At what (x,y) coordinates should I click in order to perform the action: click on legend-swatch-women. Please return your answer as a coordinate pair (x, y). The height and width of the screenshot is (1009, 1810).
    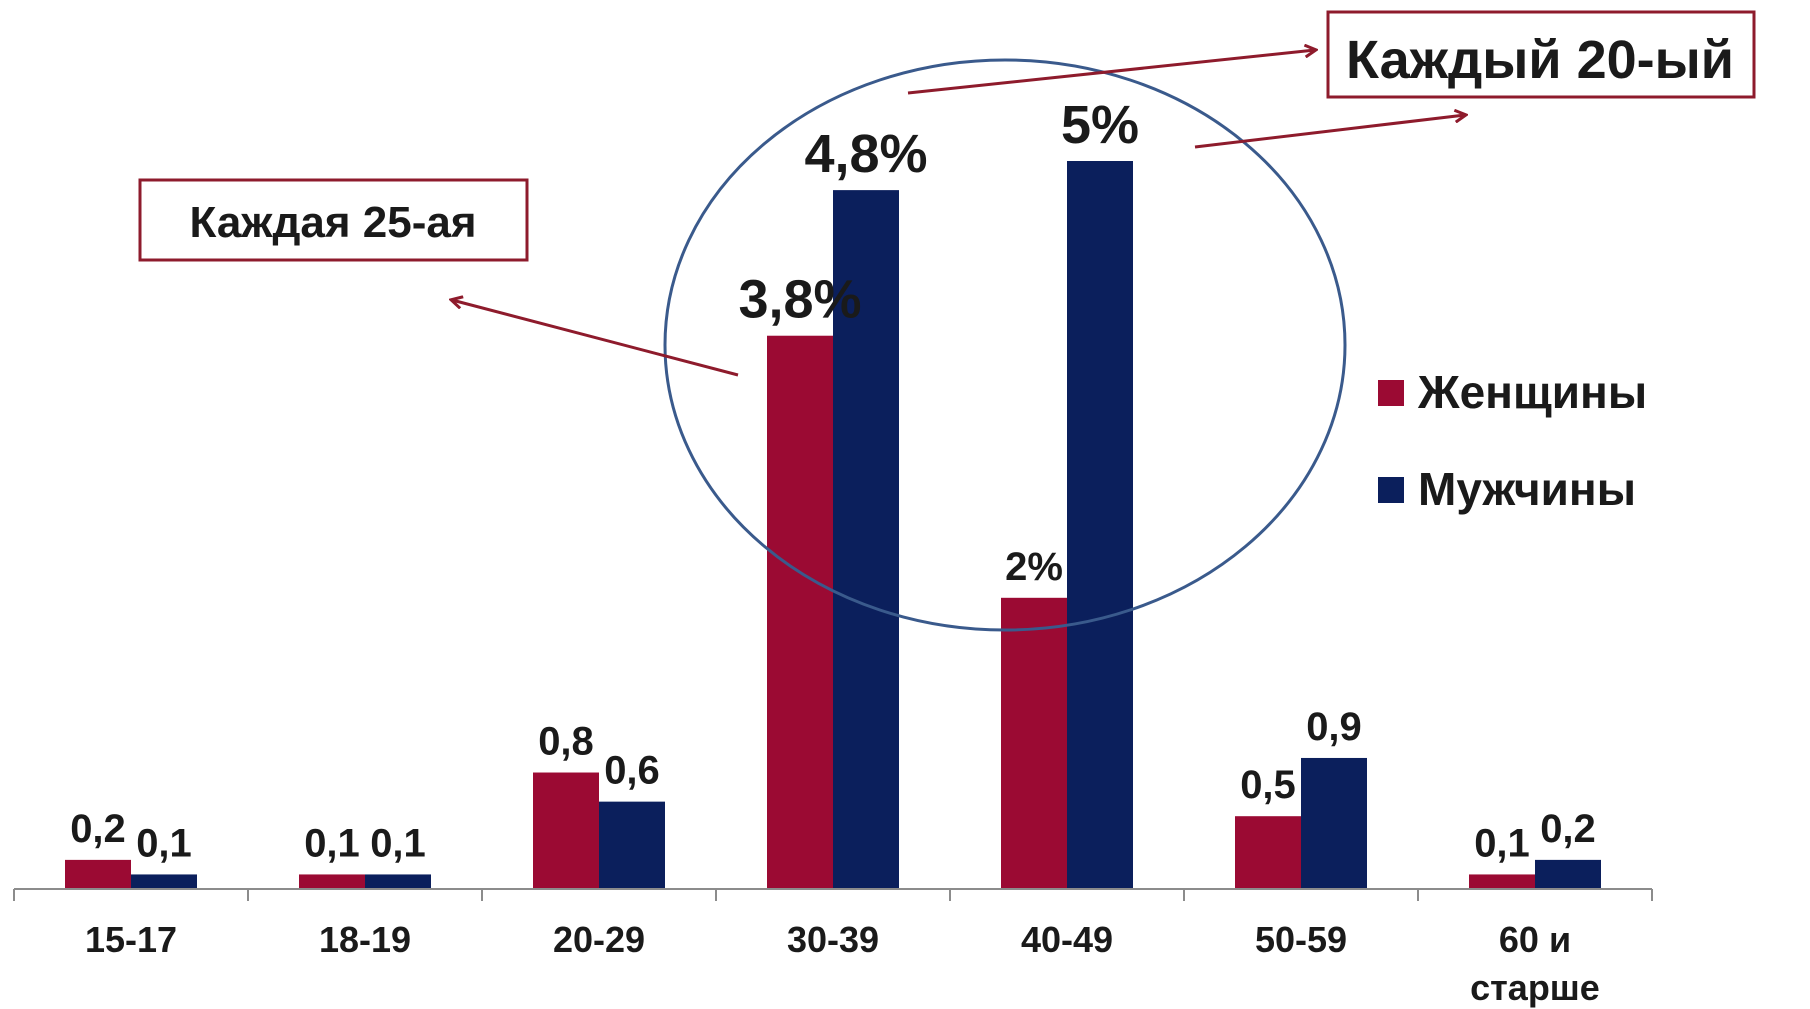
    Looking at the image, I should click on (1391, 393).